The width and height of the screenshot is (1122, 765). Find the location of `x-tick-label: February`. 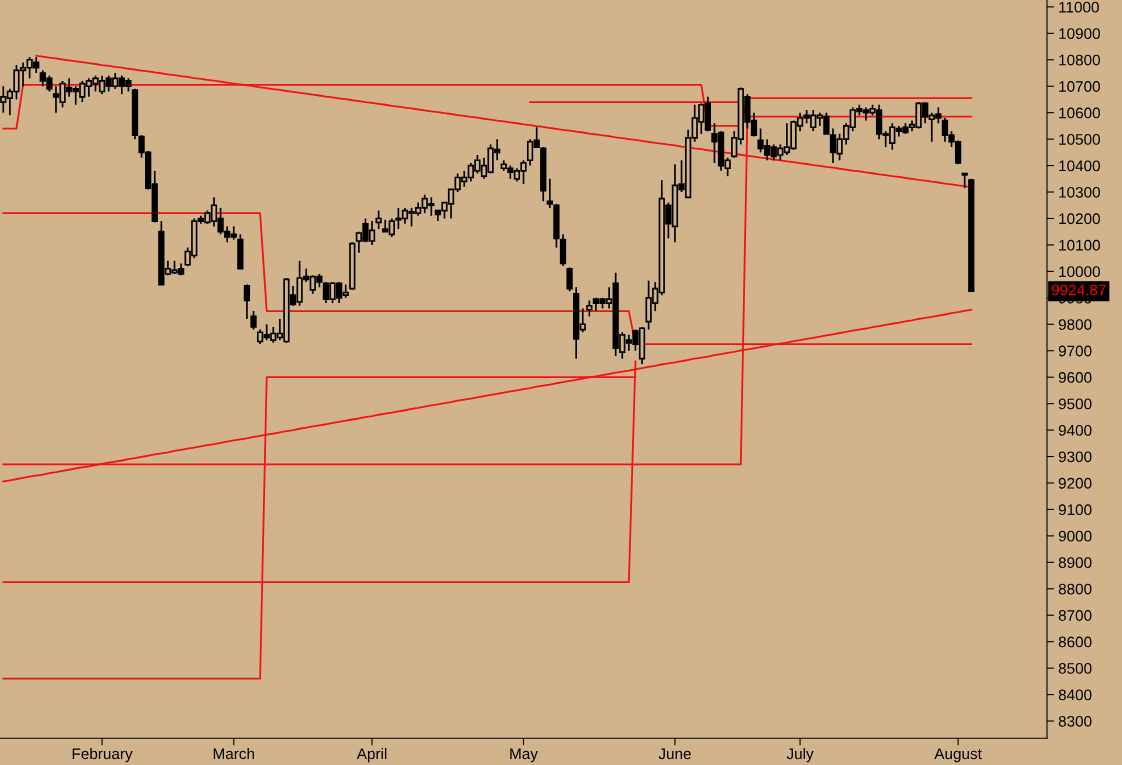

x-tick-label: February is located at coordinates (102, 755).